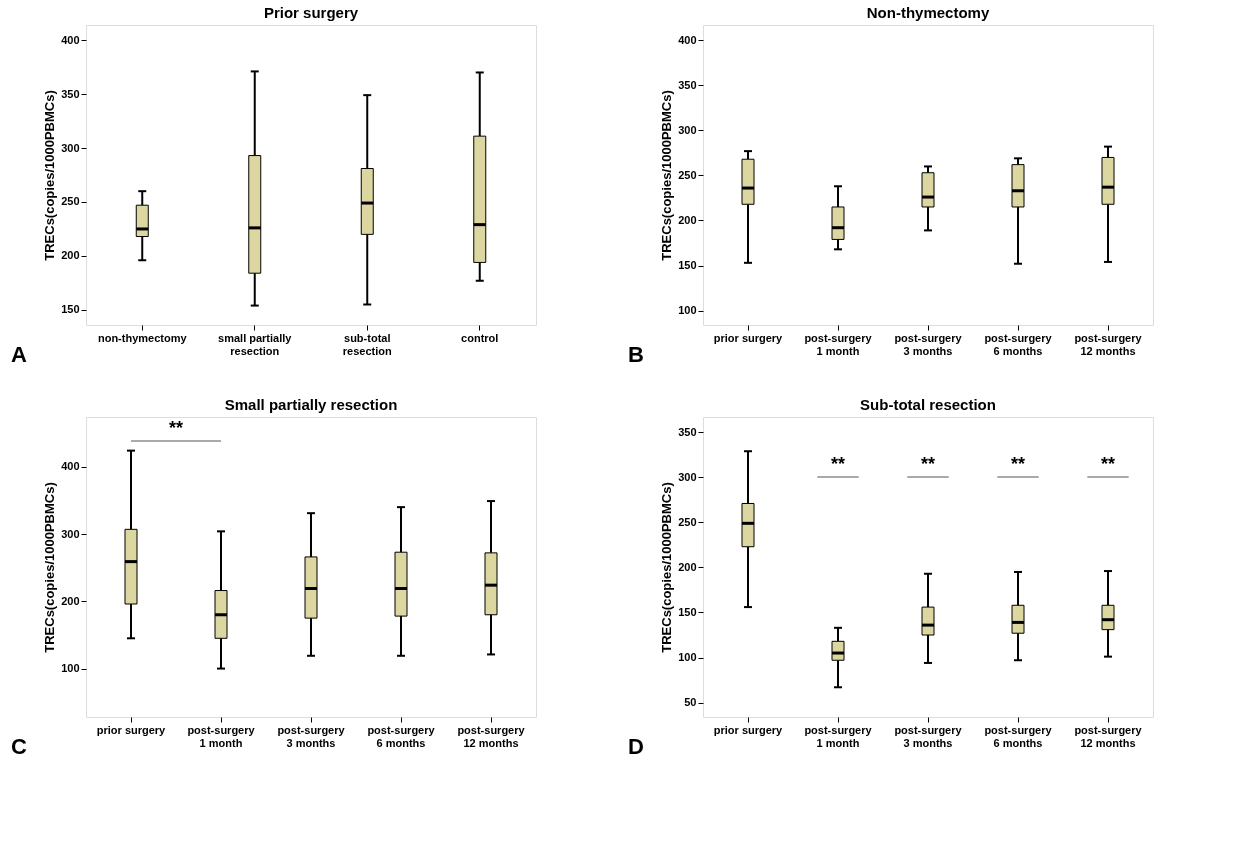  What do you see at coordinates (636, 354) in the screenshot?
I see `text: B` at bounding box center [636, 354].